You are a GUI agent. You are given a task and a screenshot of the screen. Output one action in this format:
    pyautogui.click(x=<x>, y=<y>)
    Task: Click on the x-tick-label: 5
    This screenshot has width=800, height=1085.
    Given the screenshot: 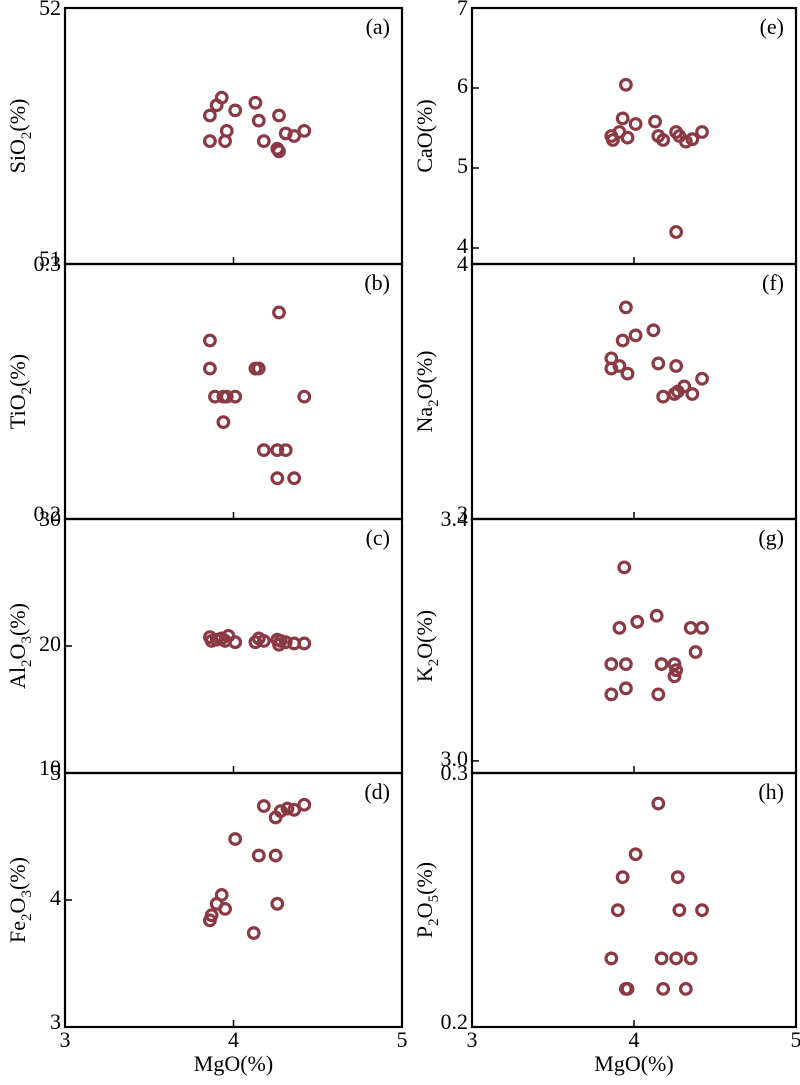 What is the action you would take?
    pyautogui.click(x=402, y=1039)
    